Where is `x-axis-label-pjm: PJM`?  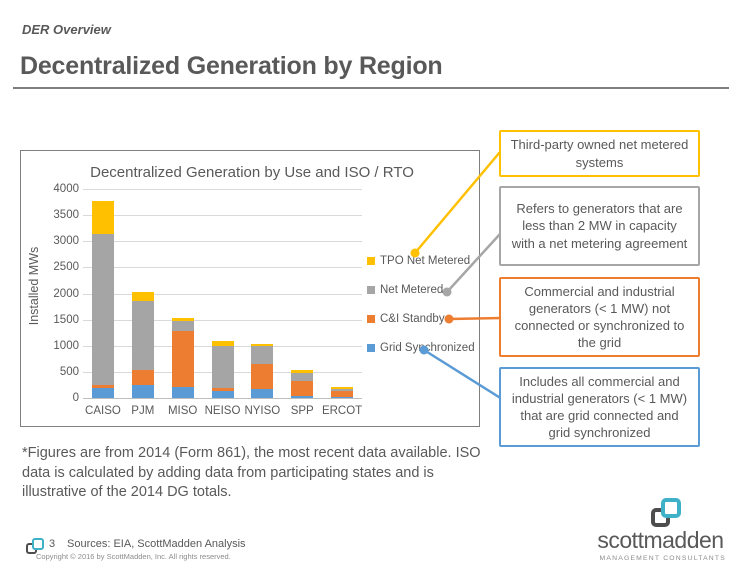 x-axis-label-pjm: PJM is located at coordinates (143, 411).